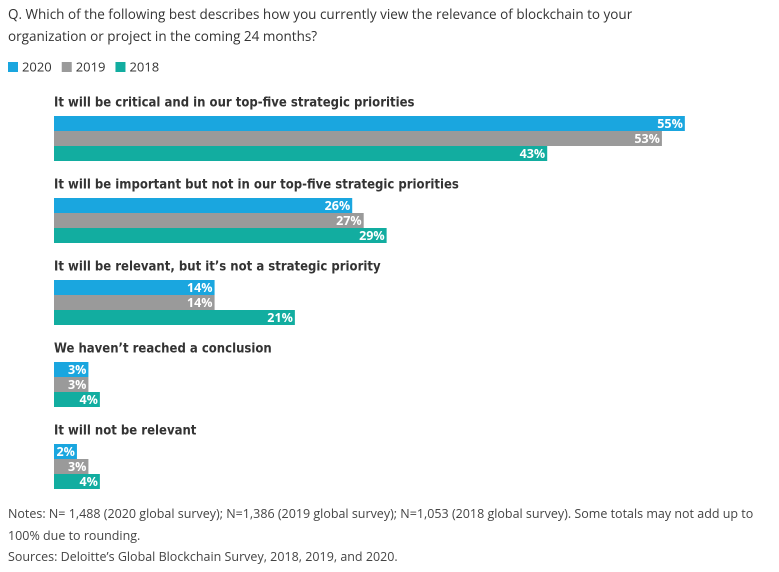 This screenshot has width=779, height=572. What do you see at coordinates (144, 66) in the screenshot?
I see `legend-label: 2018` at bounding box center [144, 66].